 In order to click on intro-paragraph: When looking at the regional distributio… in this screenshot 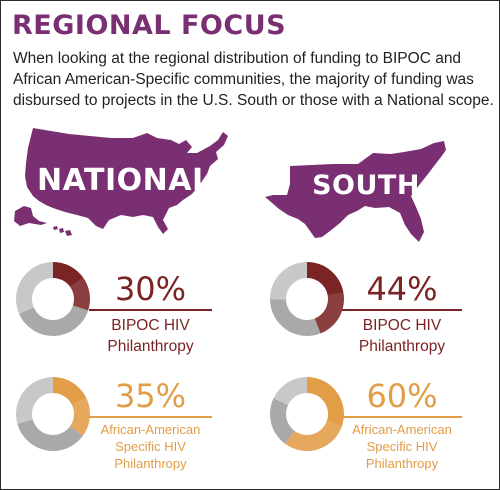, I will do `click(253, 79)`.